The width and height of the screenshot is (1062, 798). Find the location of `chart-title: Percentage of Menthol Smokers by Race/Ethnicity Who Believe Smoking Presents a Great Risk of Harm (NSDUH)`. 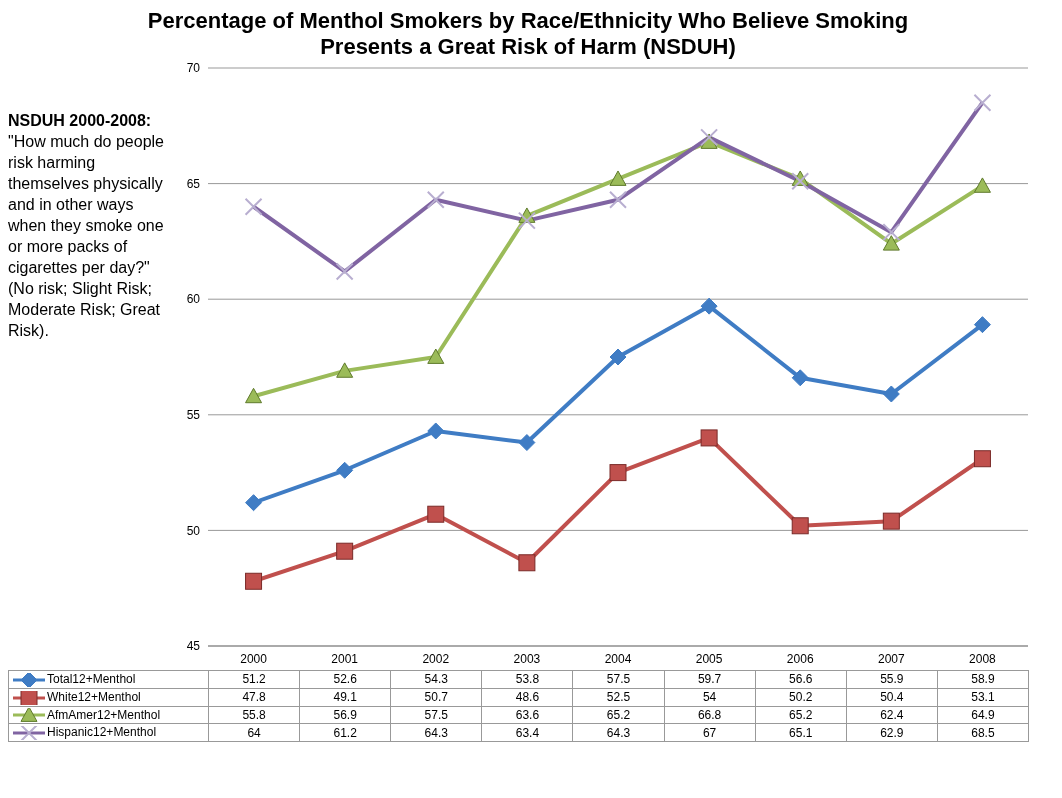

chart-title: Percentage of Menthol Smokers by Race/Ethnicity Who Believe Smoking Presents a Great Risk of Harm (NSDUH) is located at coordinates (528, 34).